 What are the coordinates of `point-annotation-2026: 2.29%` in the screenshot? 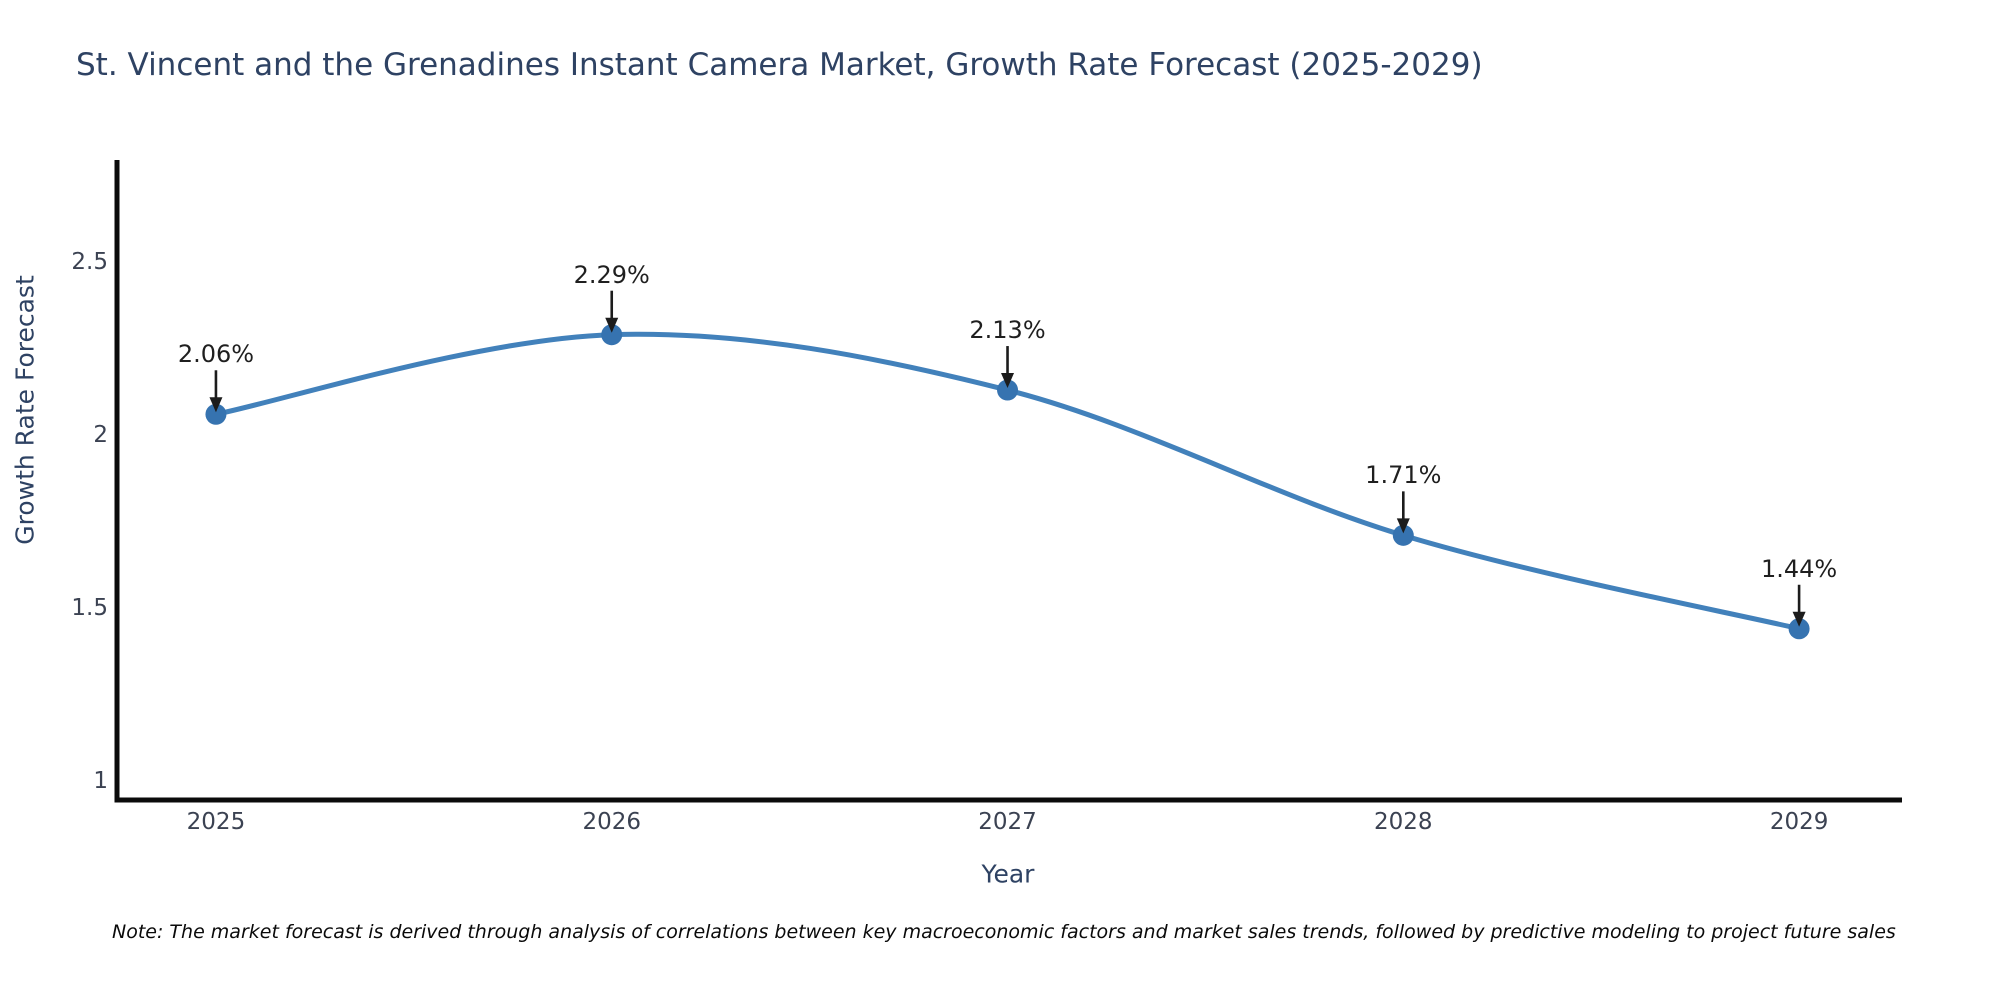 It's located at (611, 274).